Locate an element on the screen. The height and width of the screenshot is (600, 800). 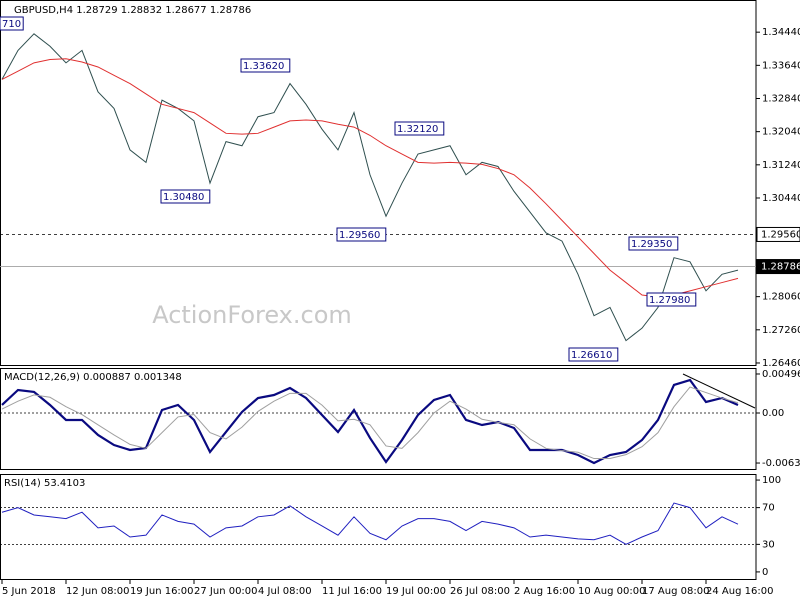
trend-line is located at coordinates (719, 391).